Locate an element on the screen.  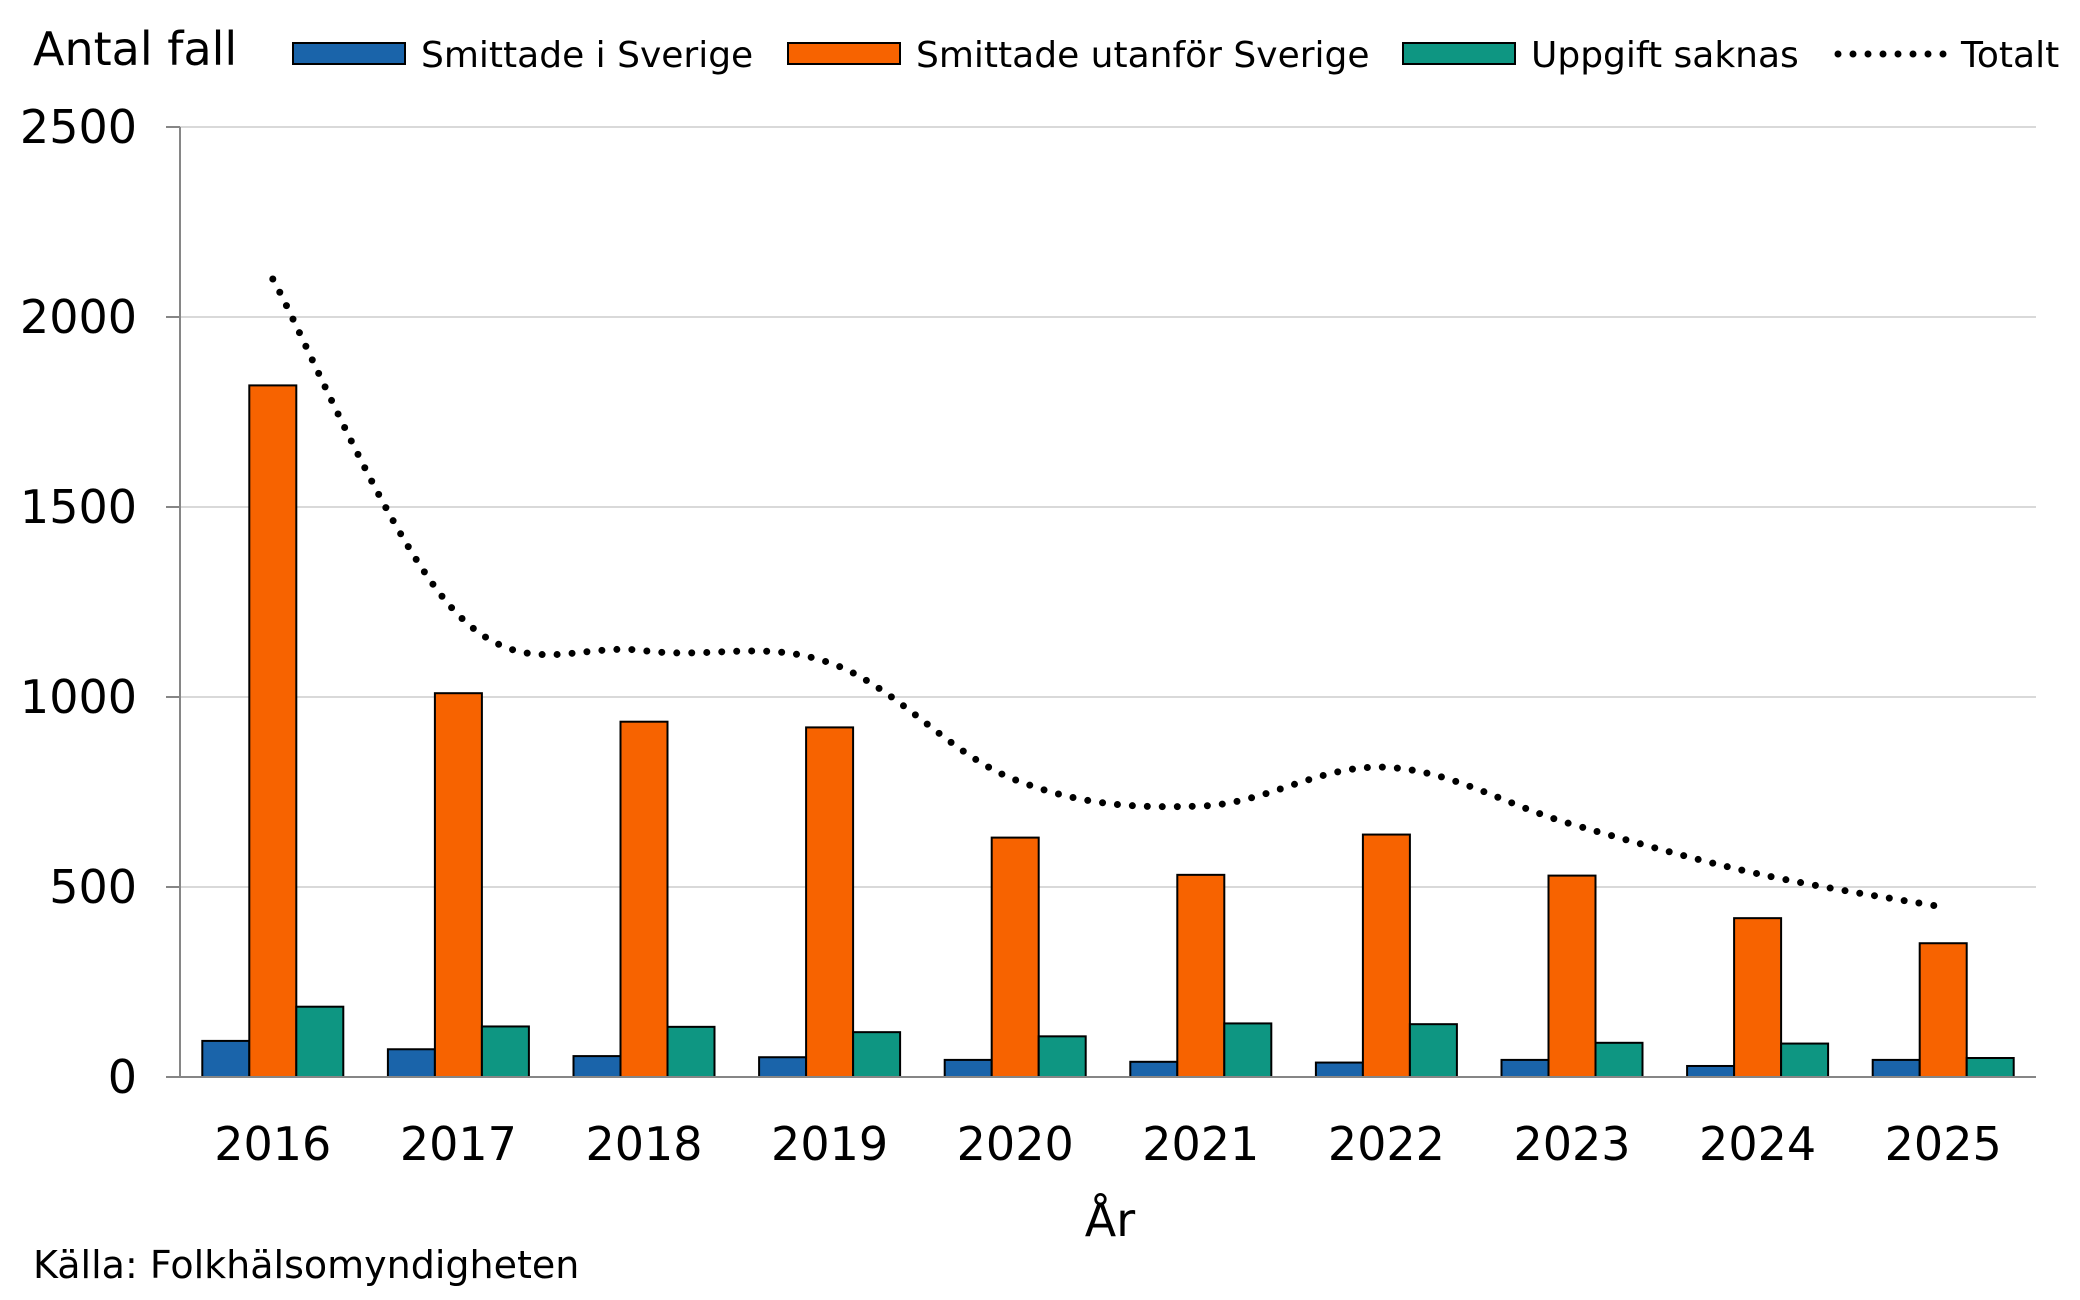
legend-label-1: Smittade i Sverige is located at coordinates (587, 55).